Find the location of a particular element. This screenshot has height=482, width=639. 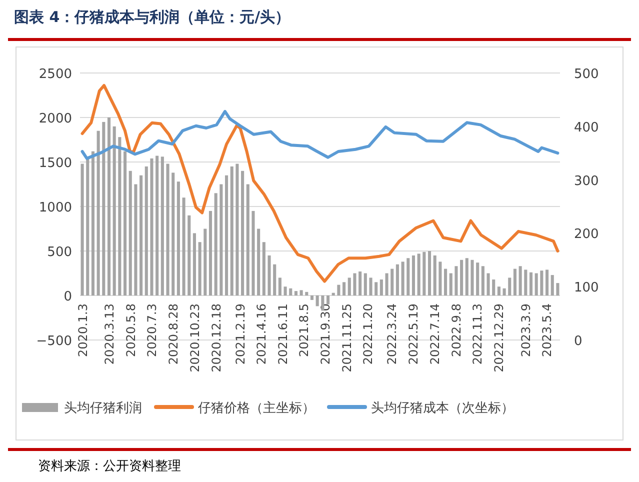

x-tick-label: 2021.11.25 is located at coordinates (347, 338).